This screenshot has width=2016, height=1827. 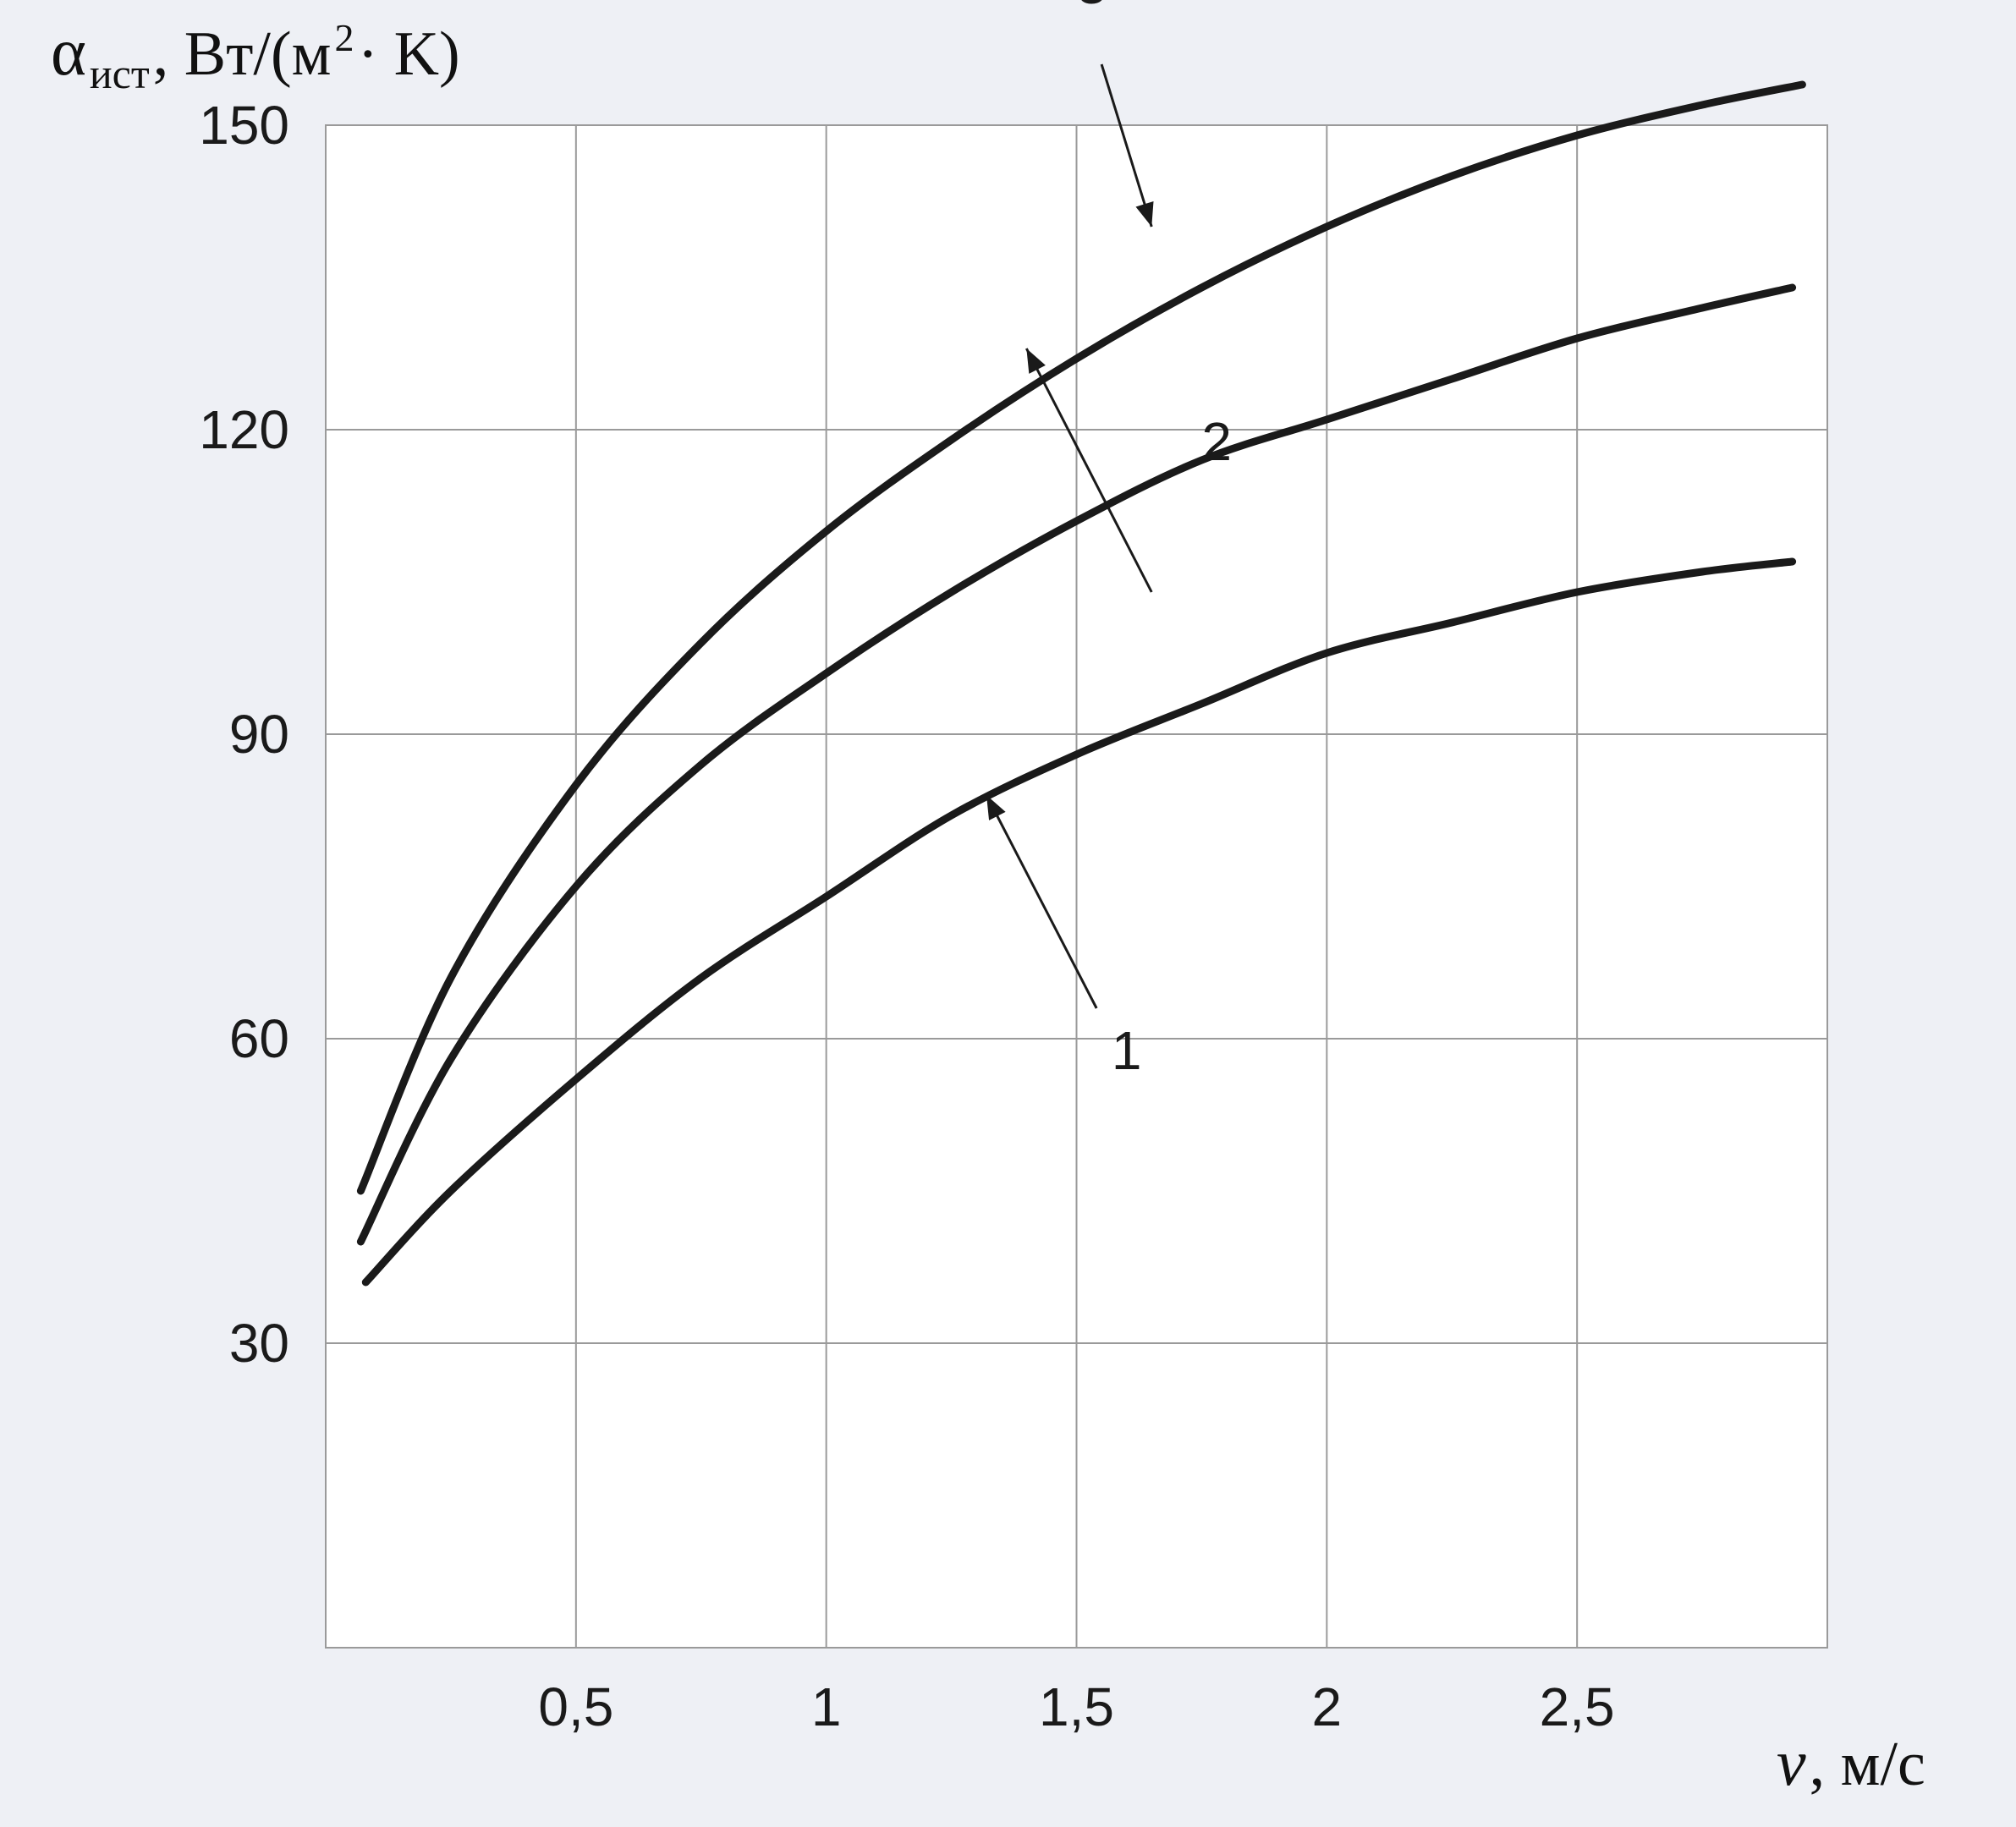 I want to click on x-axis-unit: , м/с, so click(x=1867, y=1765).